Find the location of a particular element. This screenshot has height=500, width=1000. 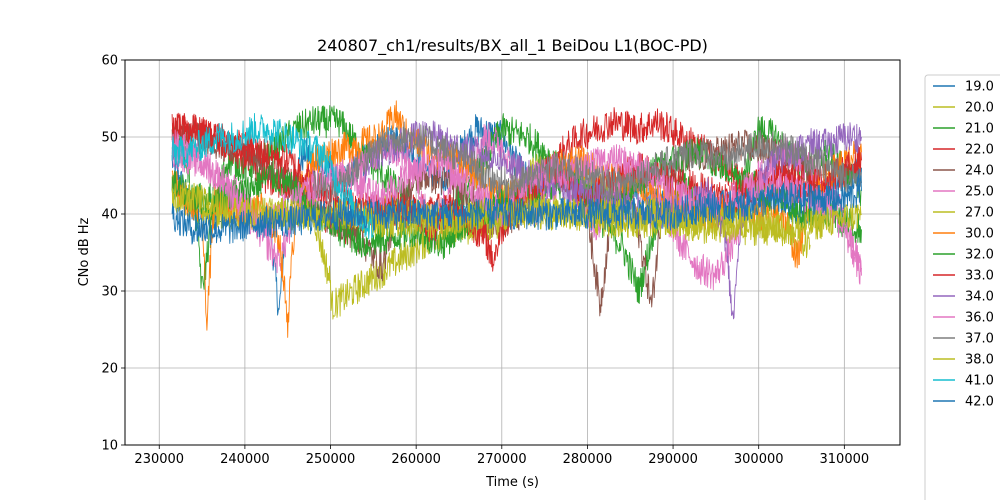

y-tick-label: 60 is located at coordinates (109, 61).